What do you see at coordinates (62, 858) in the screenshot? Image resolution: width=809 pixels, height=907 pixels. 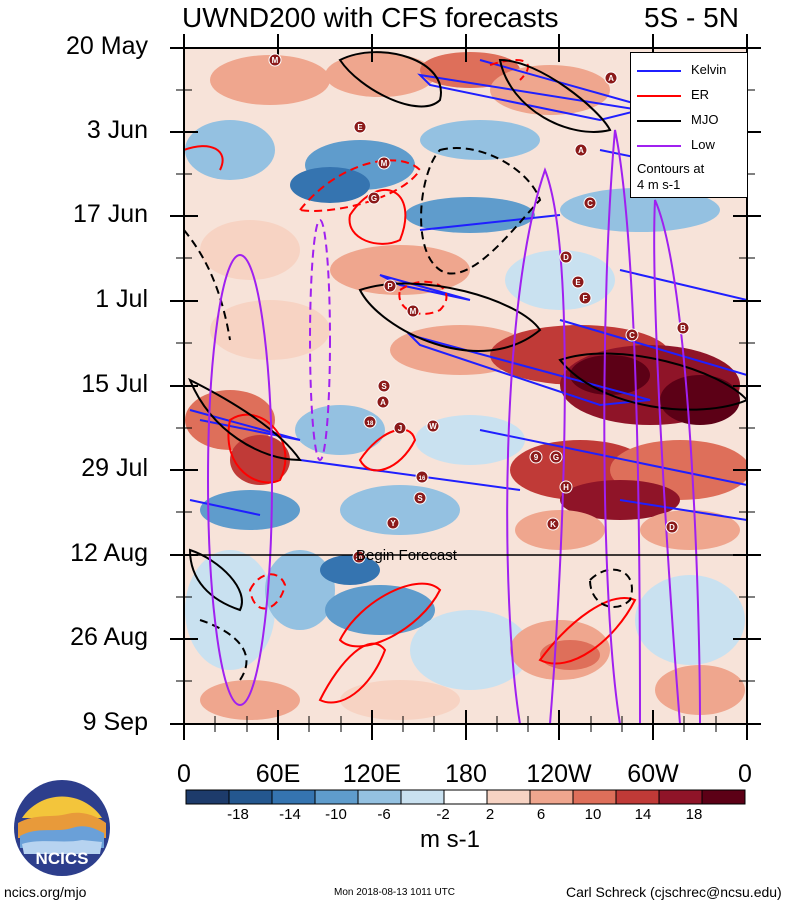 I see `logo-text: NCICS` at bounding box center [62, 858].